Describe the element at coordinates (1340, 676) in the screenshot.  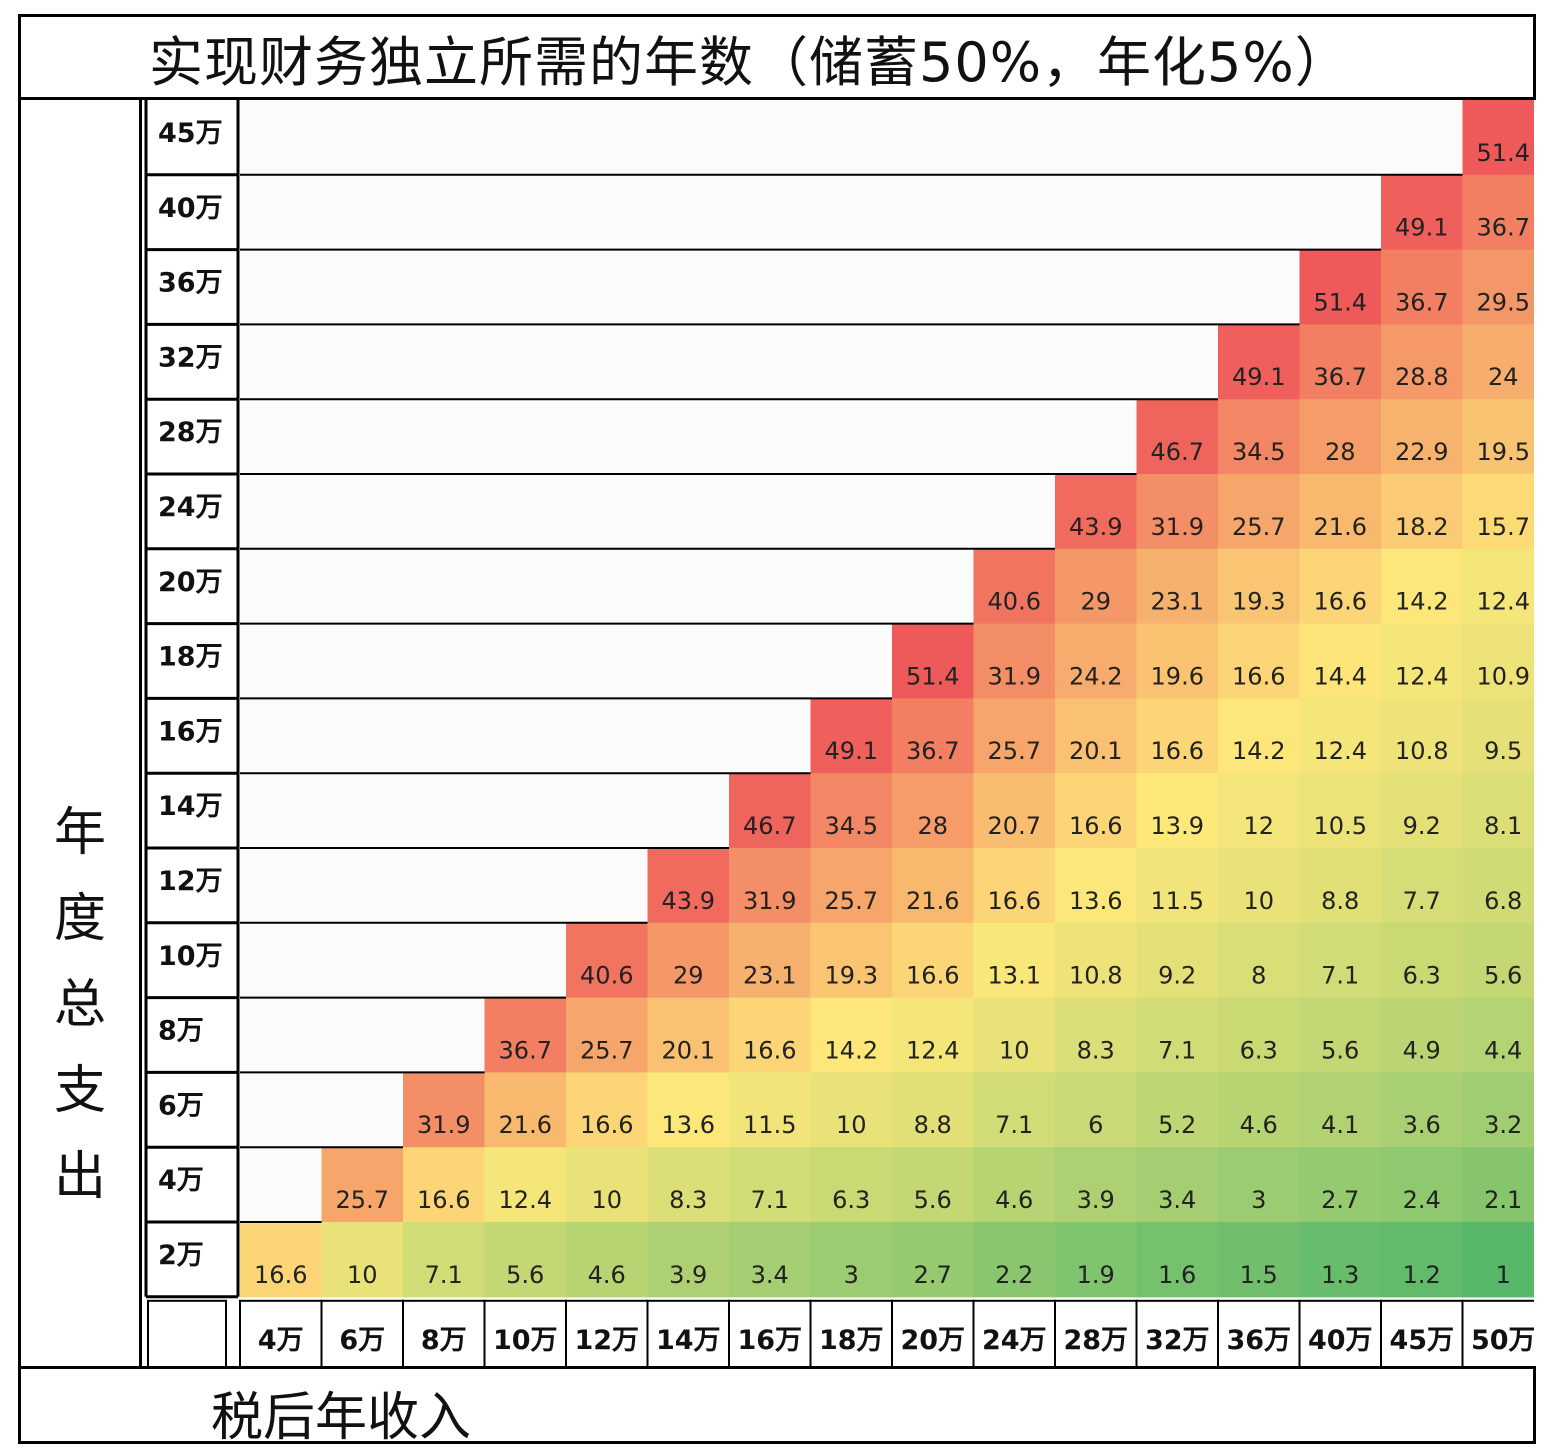
I see `cell-value-label: 14.4` at that location.